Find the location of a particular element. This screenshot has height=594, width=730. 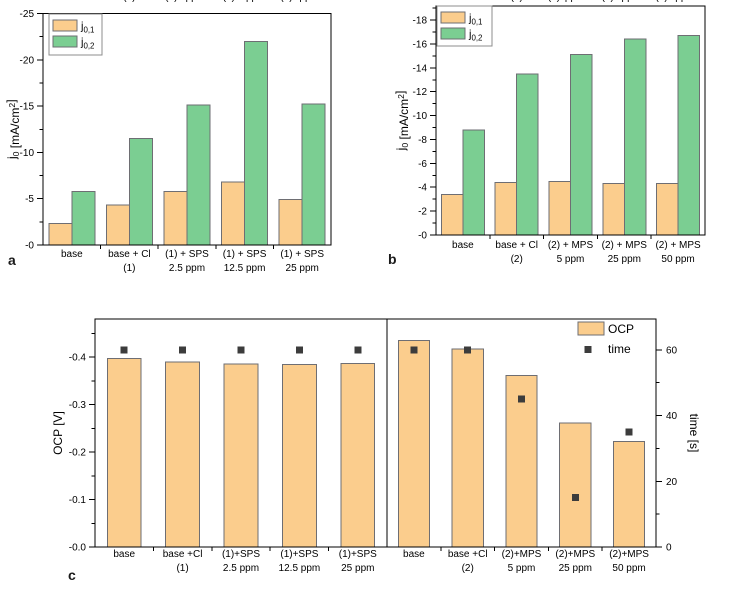

svg-text: 2.5 ppm is located at coordinates (187, 1).